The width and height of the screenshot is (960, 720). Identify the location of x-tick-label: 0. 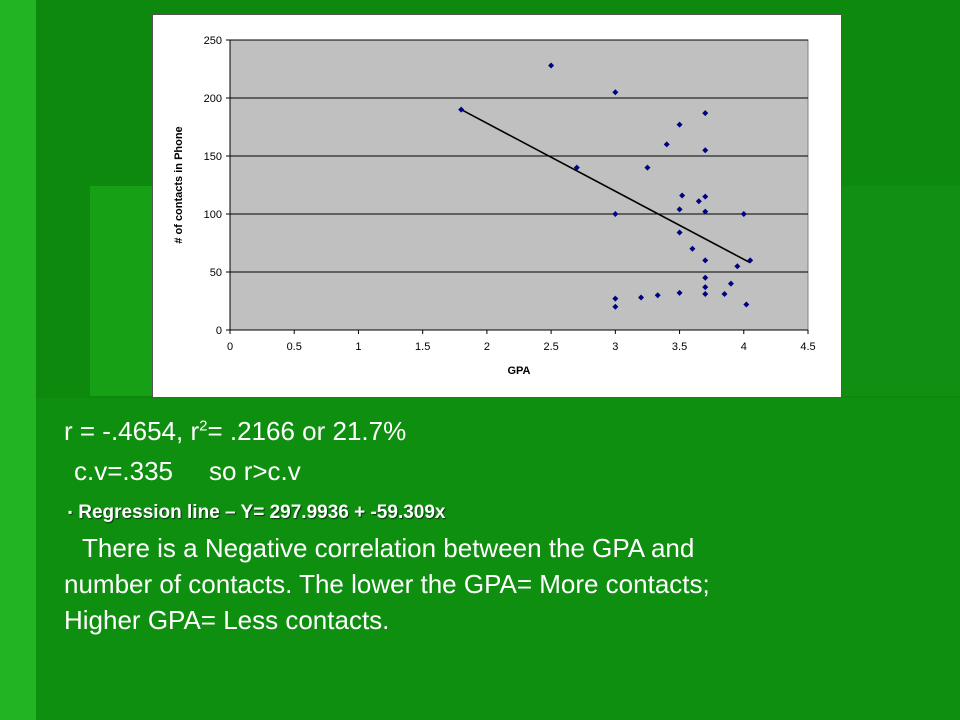
(230, 347).